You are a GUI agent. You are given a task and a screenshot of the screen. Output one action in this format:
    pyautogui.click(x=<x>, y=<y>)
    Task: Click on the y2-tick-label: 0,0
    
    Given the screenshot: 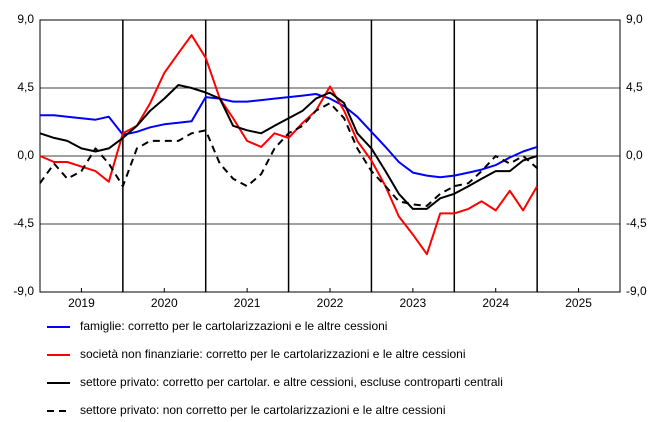 What is the action you would take?
    pyautogui.click(x=634, y=155)
    